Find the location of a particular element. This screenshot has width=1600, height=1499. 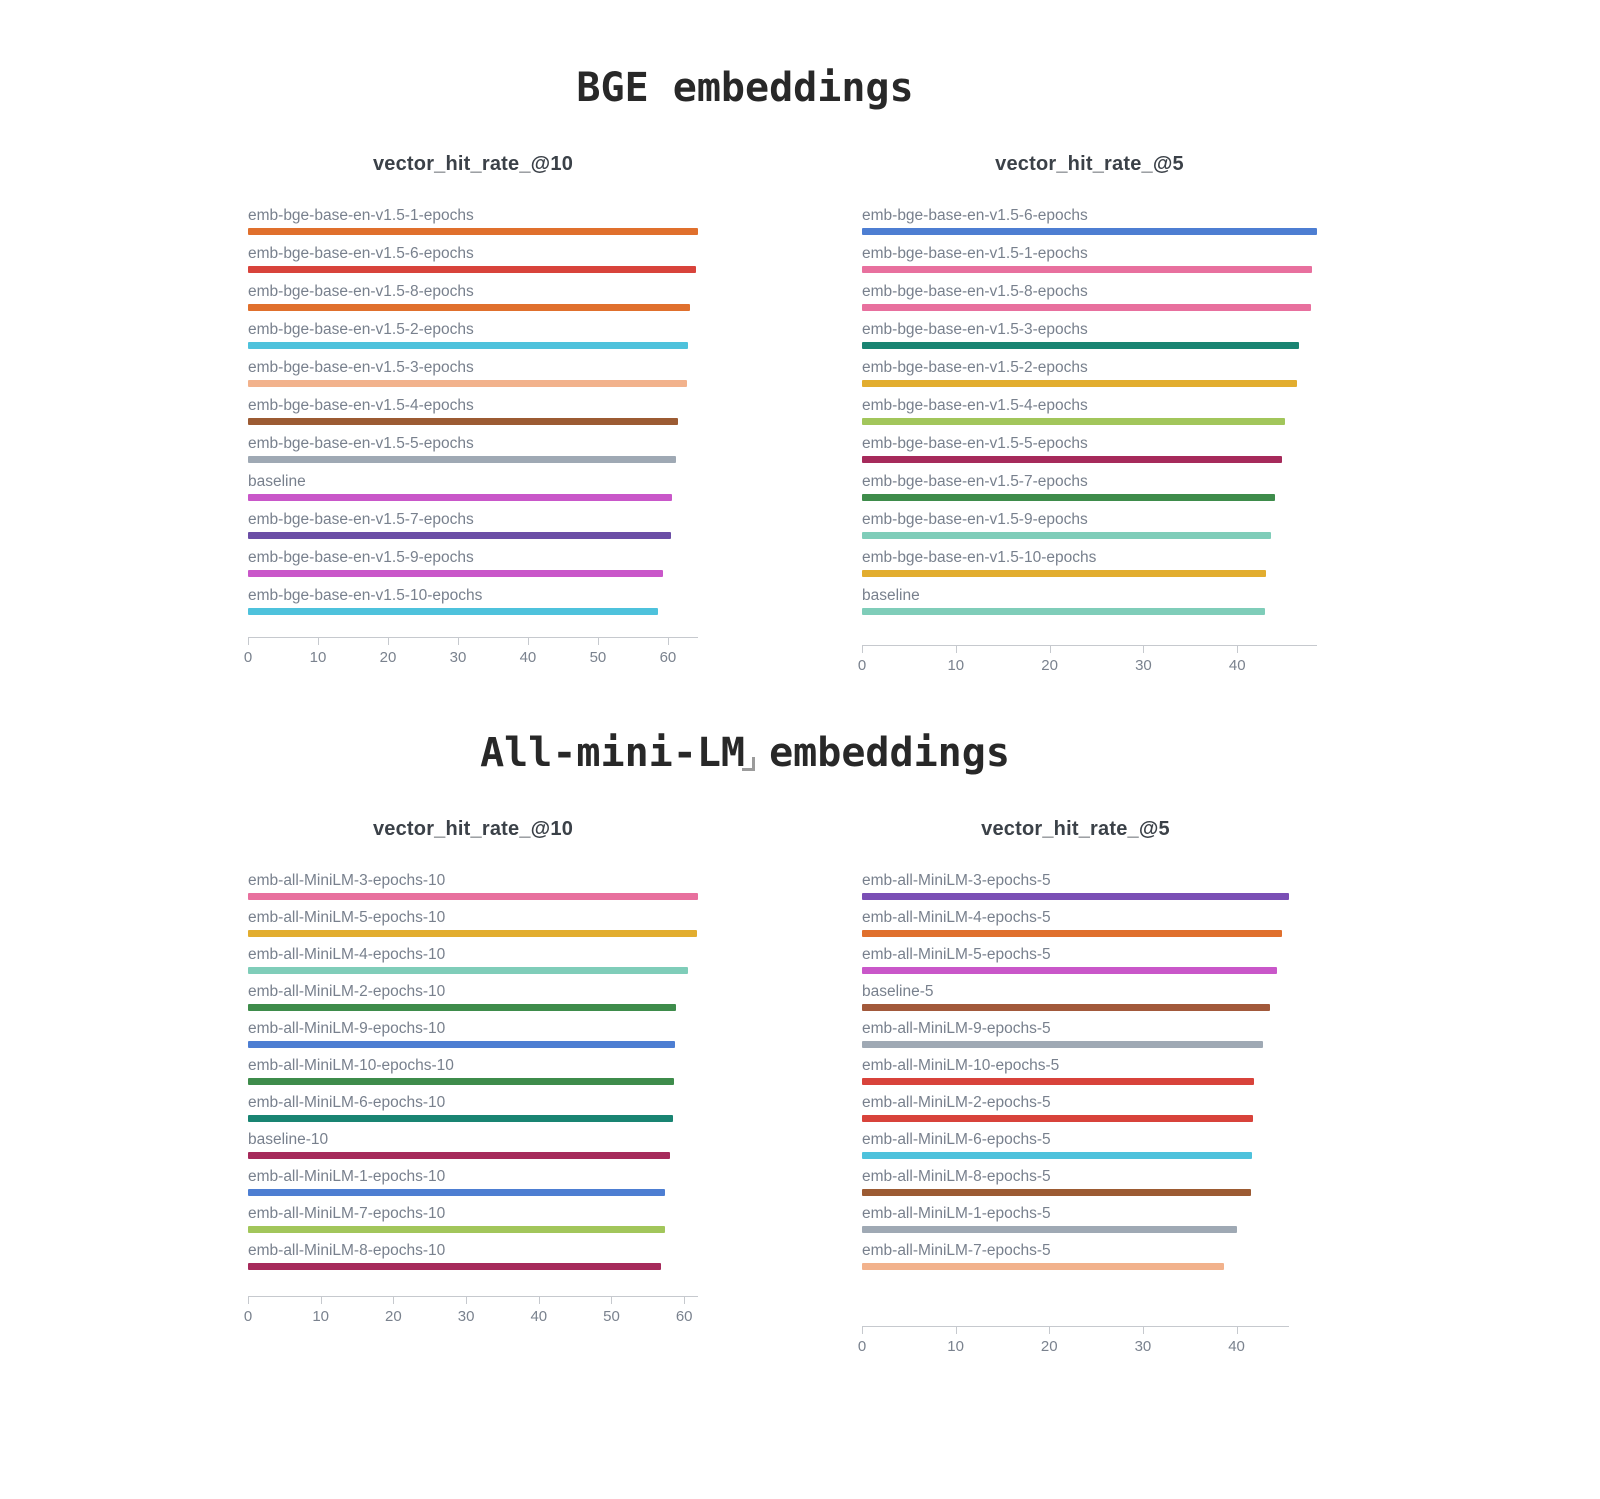

bar-label: emb-all-MiniLM-1-epochs-5 is located at coordinates (956, 1213).